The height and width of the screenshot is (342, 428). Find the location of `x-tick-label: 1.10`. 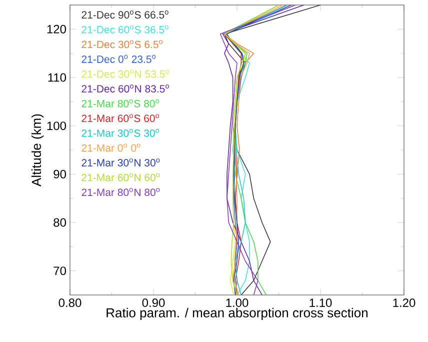

x-tick-label: 1.10 is located at coordinates (321, 303).